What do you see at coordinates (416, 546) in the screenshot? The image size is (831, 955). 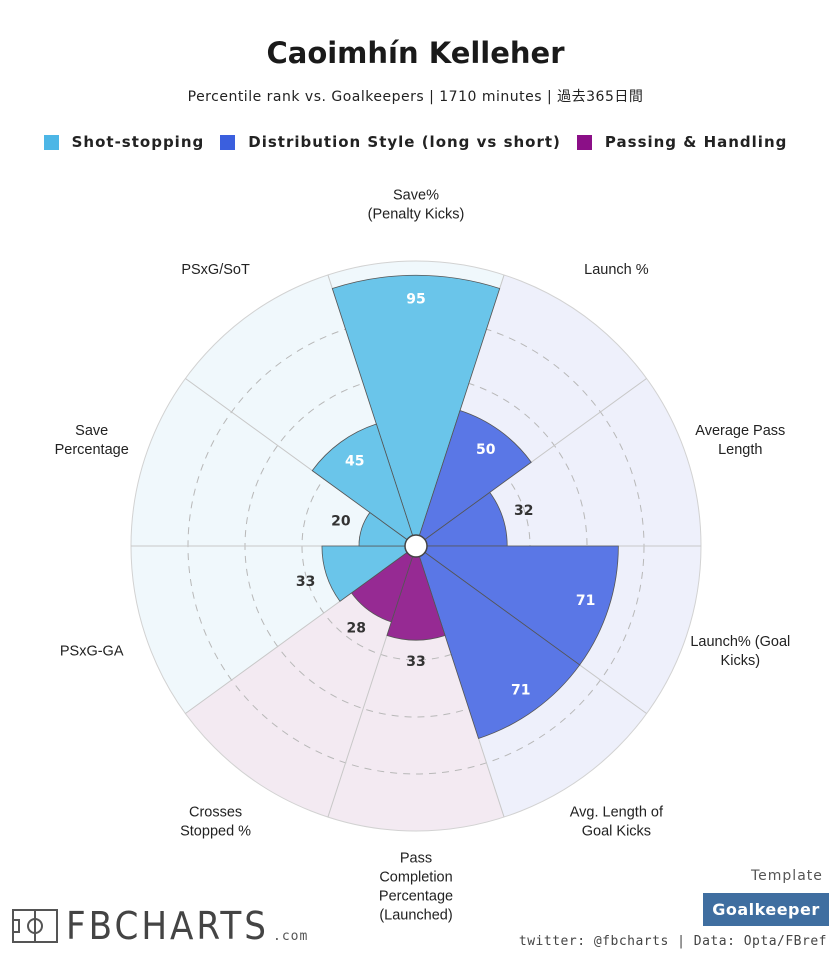 I see `center-hole` at bounding box center [416, 546].